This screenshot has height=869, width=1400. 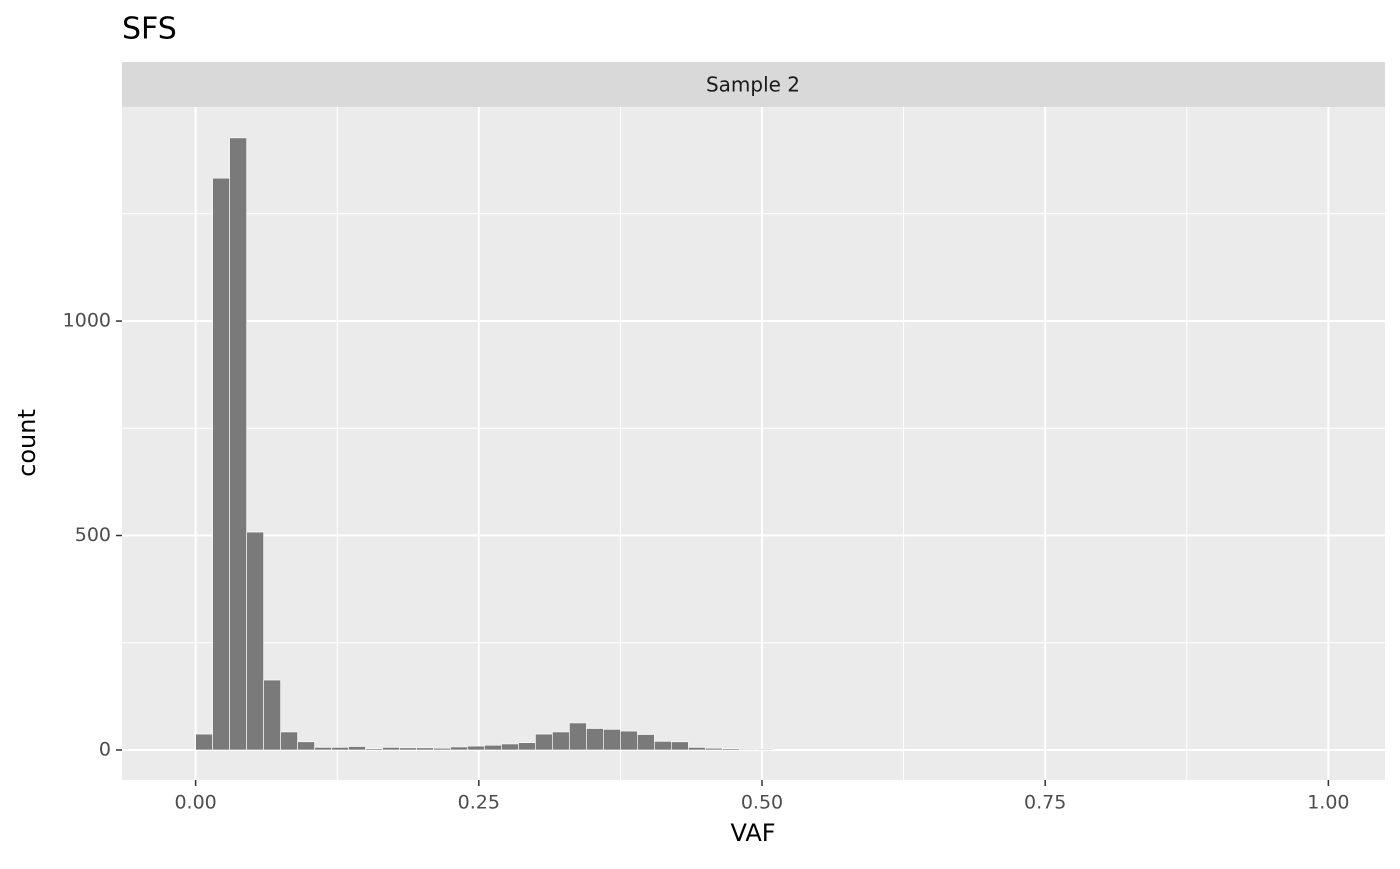 I want to click on x-tick-label: 1.00, so click(x=1328, y=803).